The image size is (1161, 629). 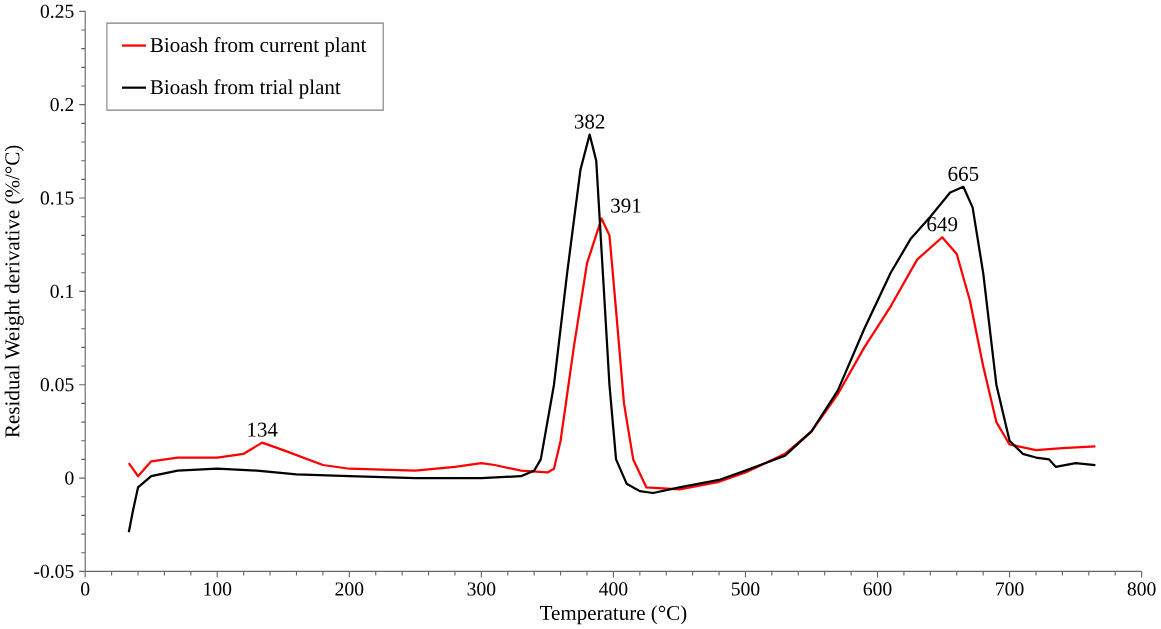 I want to click on x-tick-label: 0, so click(x=85, y=589).